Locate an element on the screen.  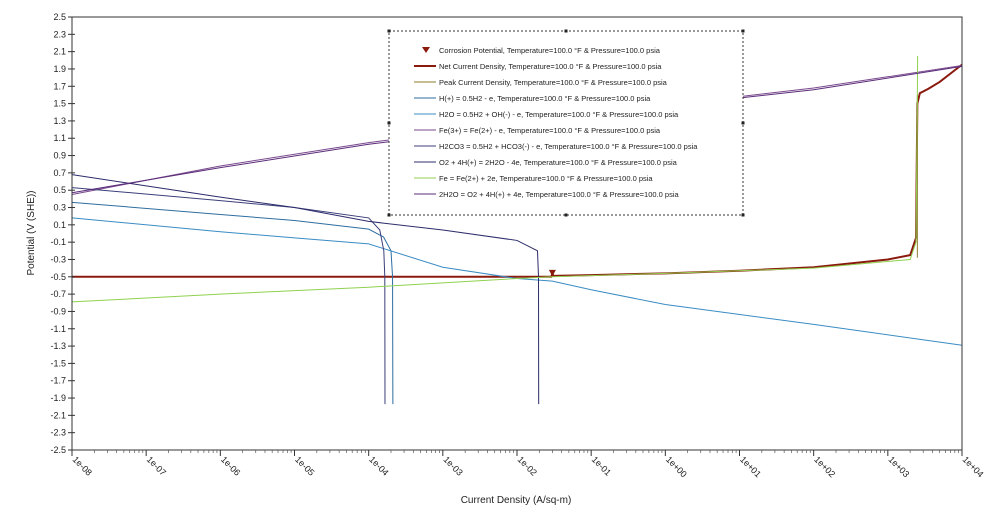
y-tick-label: -2.5 is located at coordinates (58, 450).